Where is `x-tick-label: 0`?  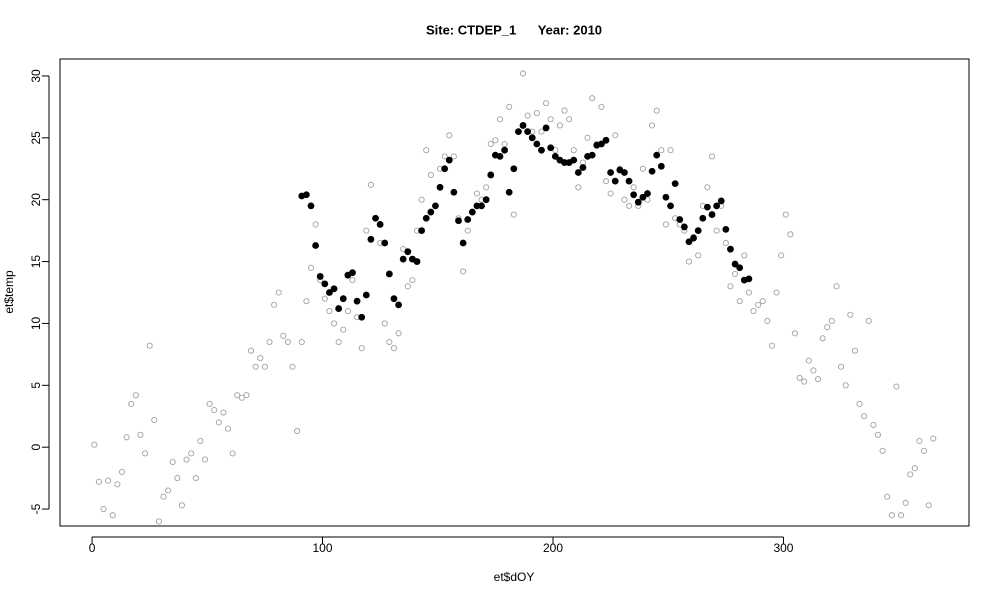
x-tick-label: 0 is located at coordinates (92, 548).